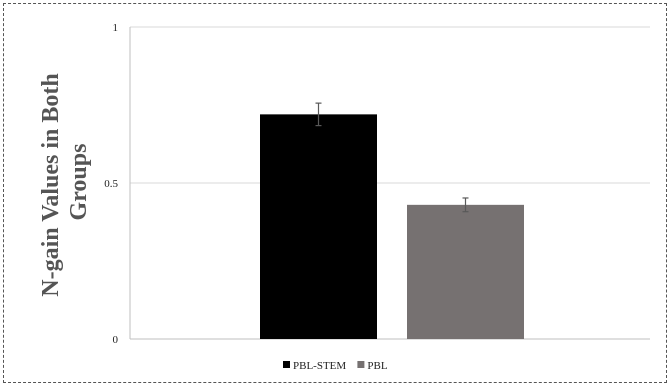 The height and width of the screenshot is (387, 672). What do you see at coordinates (65, 181) in the screenshot?
I see `y-axis-label: N-gain Values in Both Groups` at bounding box center [65, 181].